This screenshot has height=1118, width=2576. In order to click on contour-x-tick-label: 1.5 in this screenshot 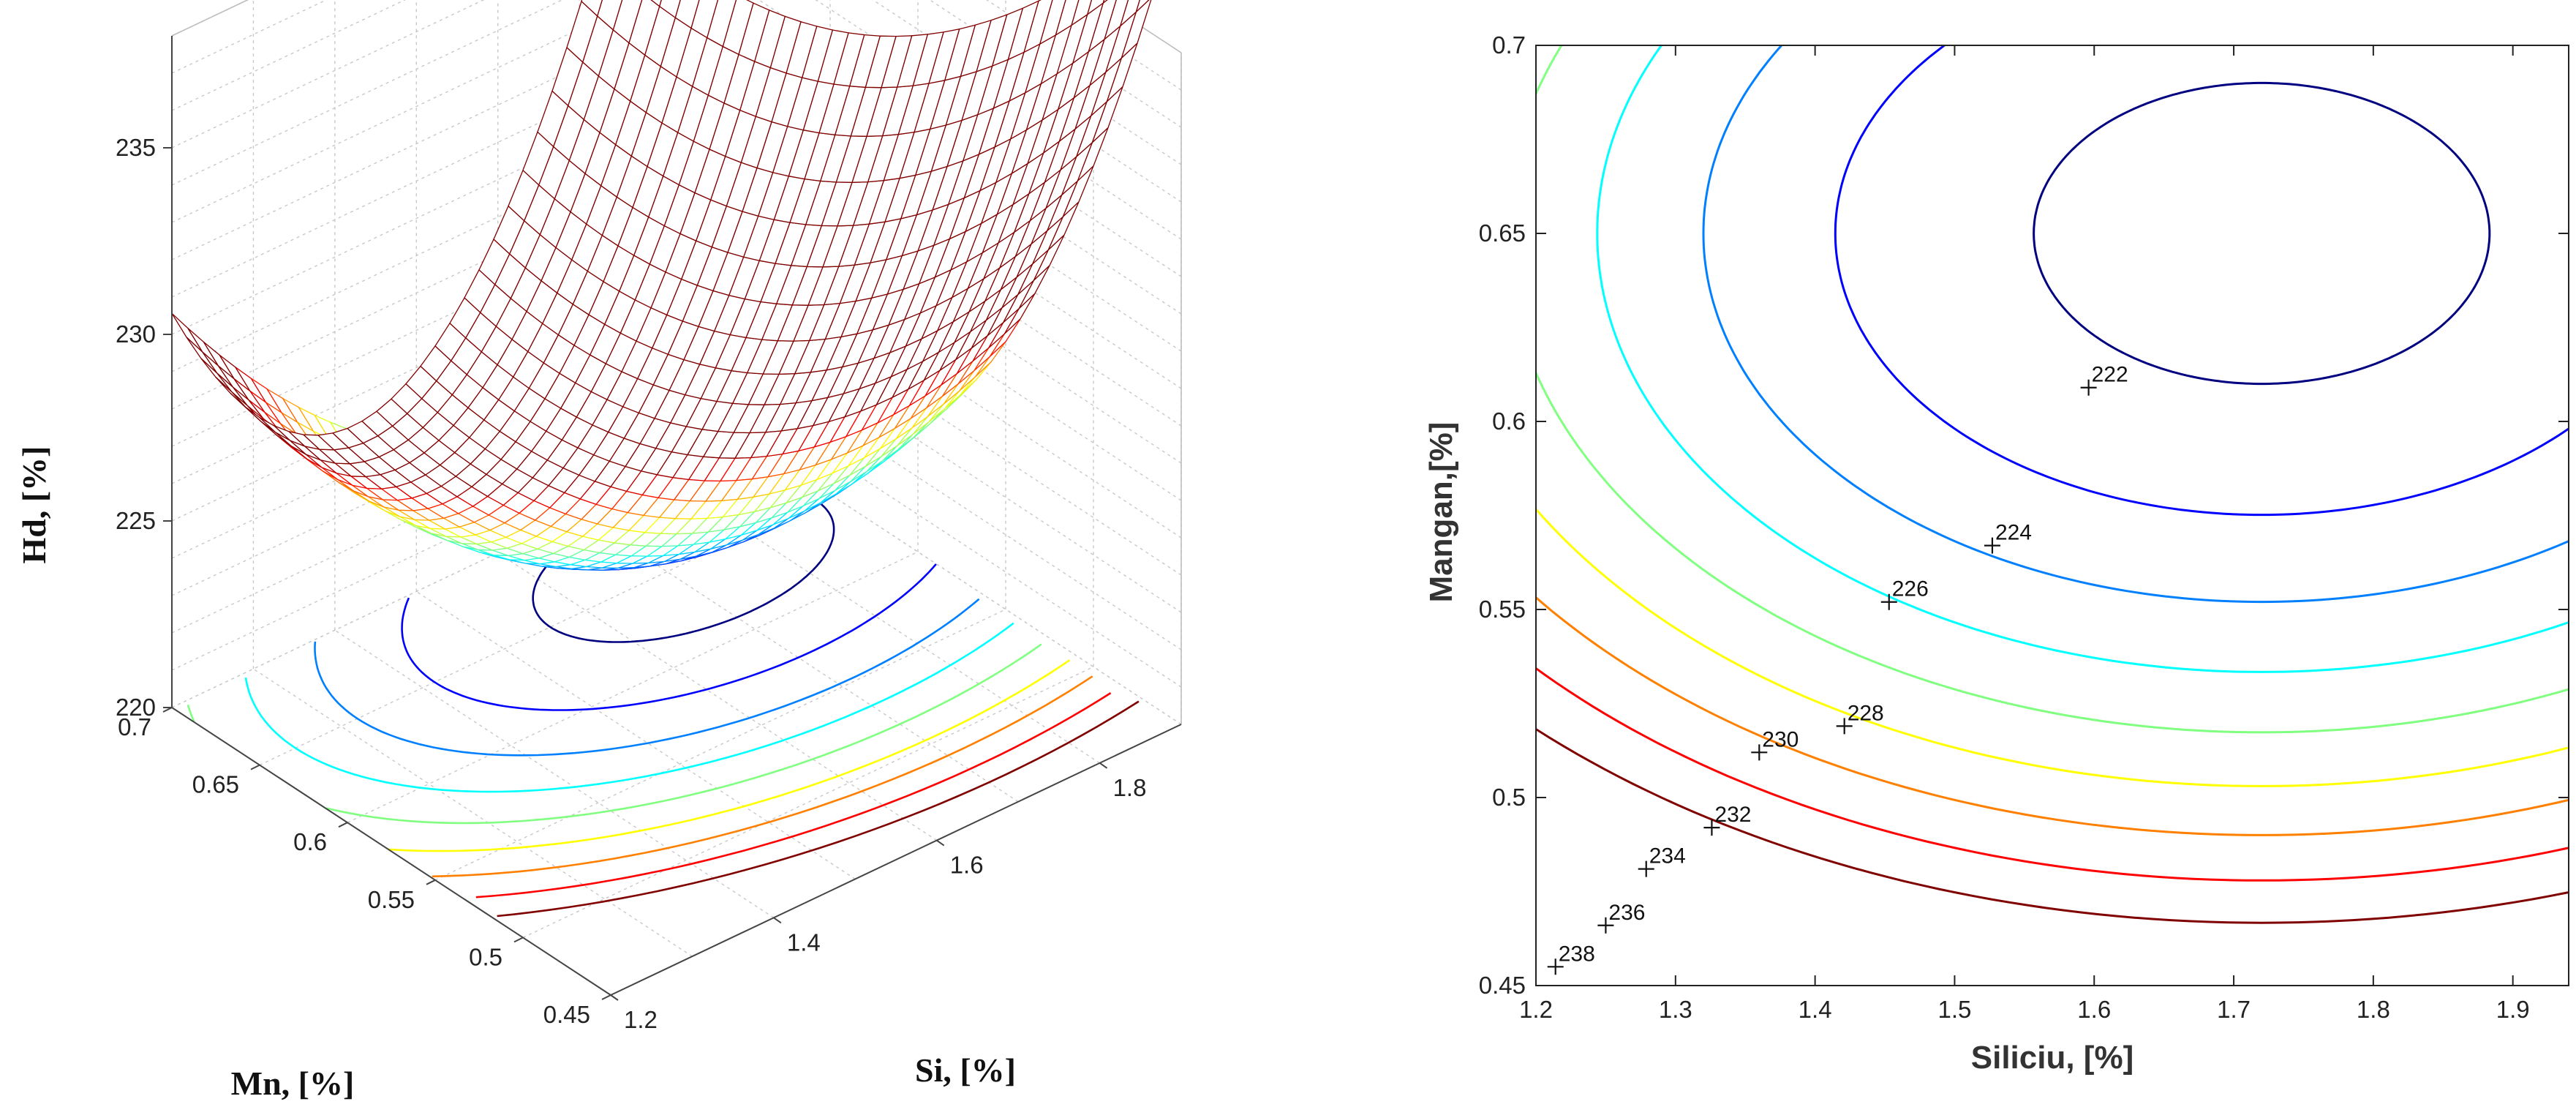, I will do `click(1954, 1009)`.